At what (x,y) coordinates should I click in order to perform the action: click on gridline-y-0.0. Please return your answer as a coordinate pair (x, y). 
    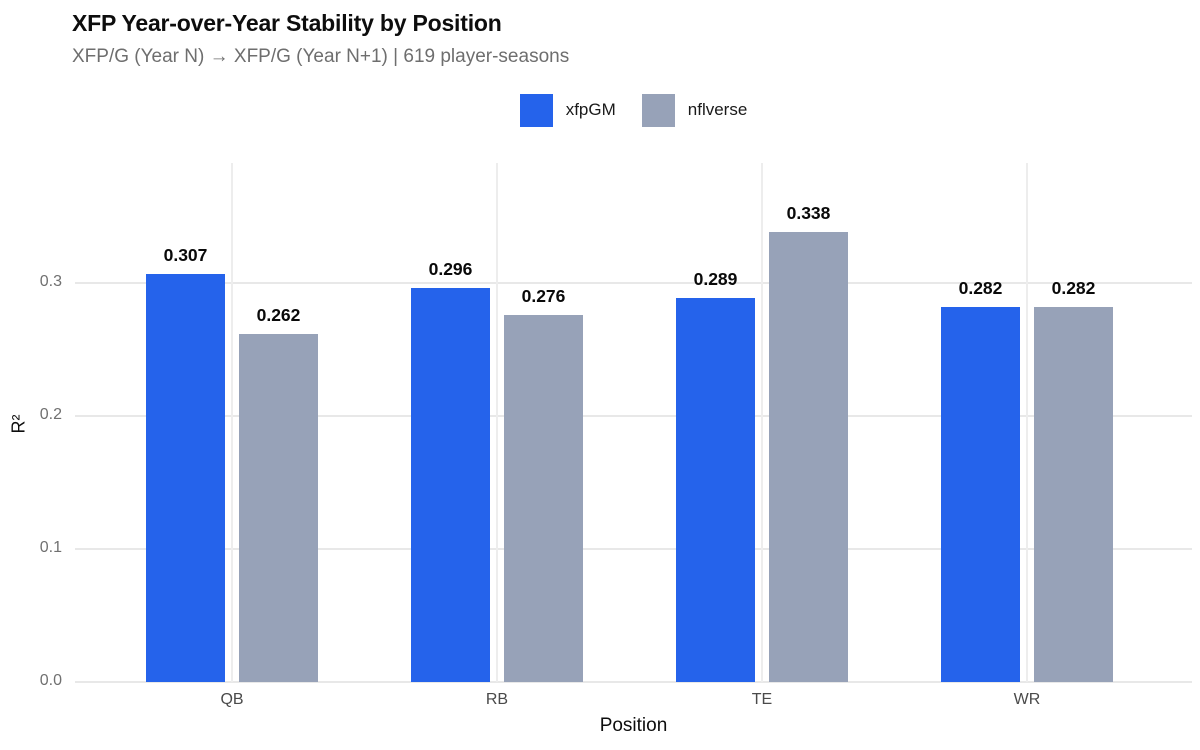
    Looking at the image, I should click on (633, 682).